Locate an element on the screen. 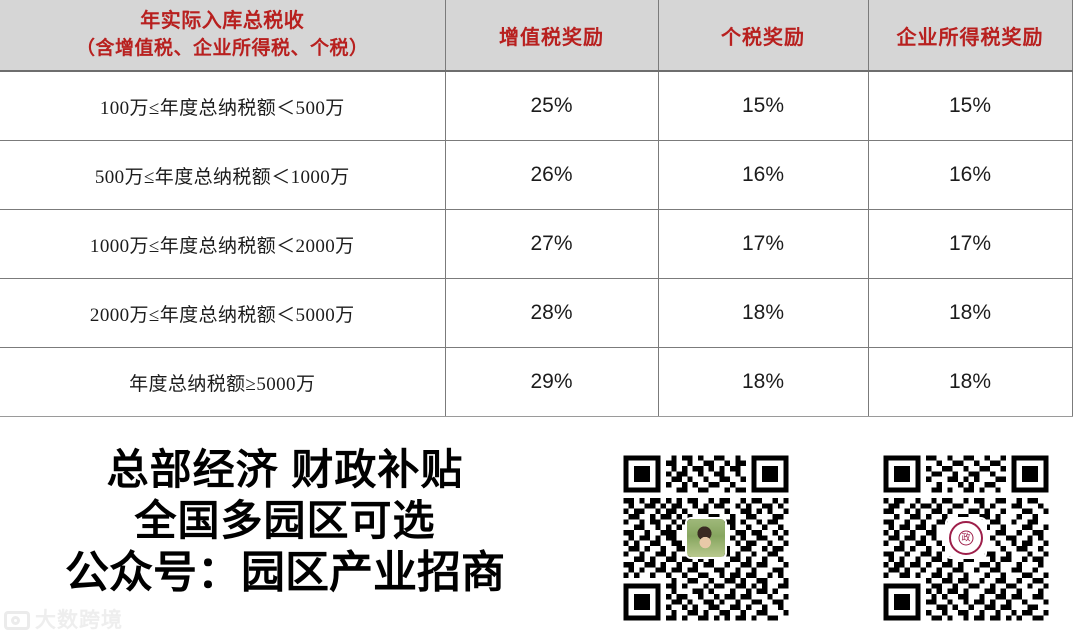  header-cit-reward-label: 企业所得税奖励 is located at coordinates (970, 37).